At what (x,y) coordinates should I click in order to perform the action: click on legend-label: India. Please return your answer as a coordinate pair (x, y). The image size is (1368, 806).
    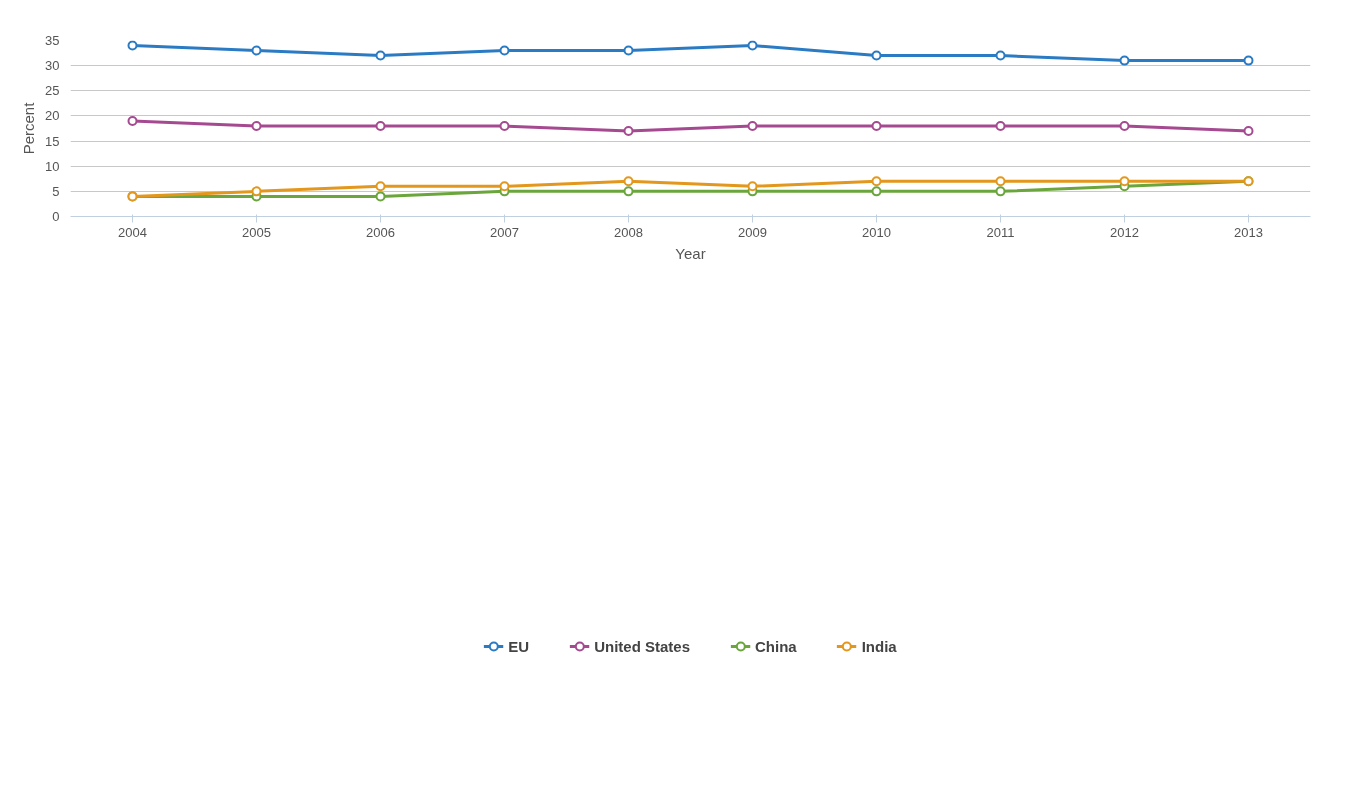
    Looking at the image, I should click on (879, 646).